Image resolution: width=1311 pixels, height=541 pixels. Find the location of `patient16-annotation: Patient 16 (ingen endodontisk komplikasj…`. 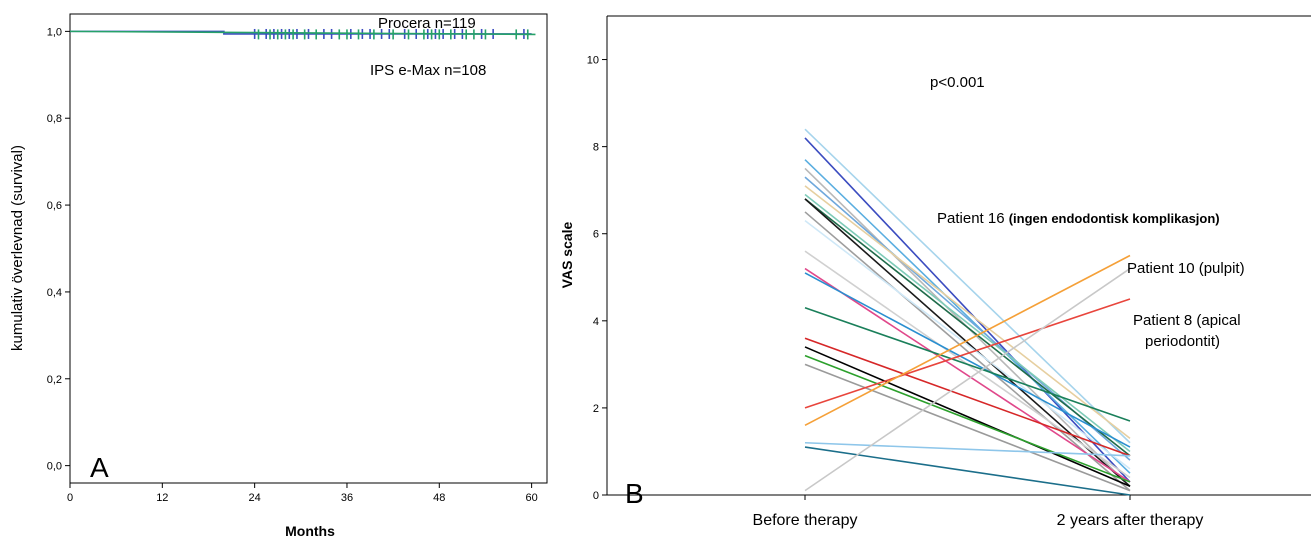

patient16-annotation: Patient 16 (ingen endodontisk komplikasj… is located at coordinates (1078, 218).